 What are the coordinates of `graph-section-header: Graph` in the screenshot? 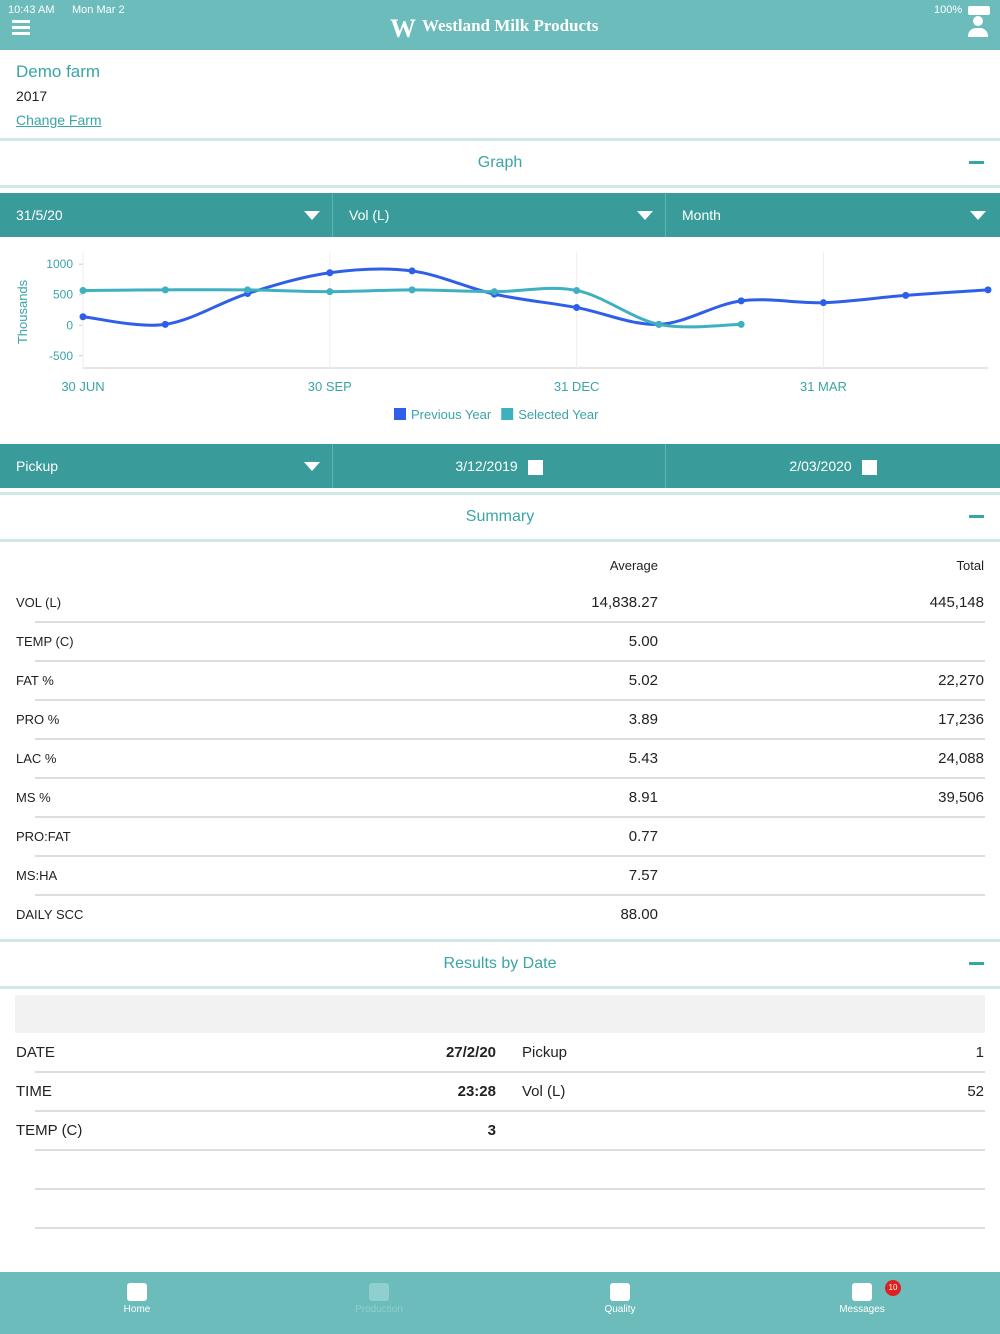 It's located at (500, 163).